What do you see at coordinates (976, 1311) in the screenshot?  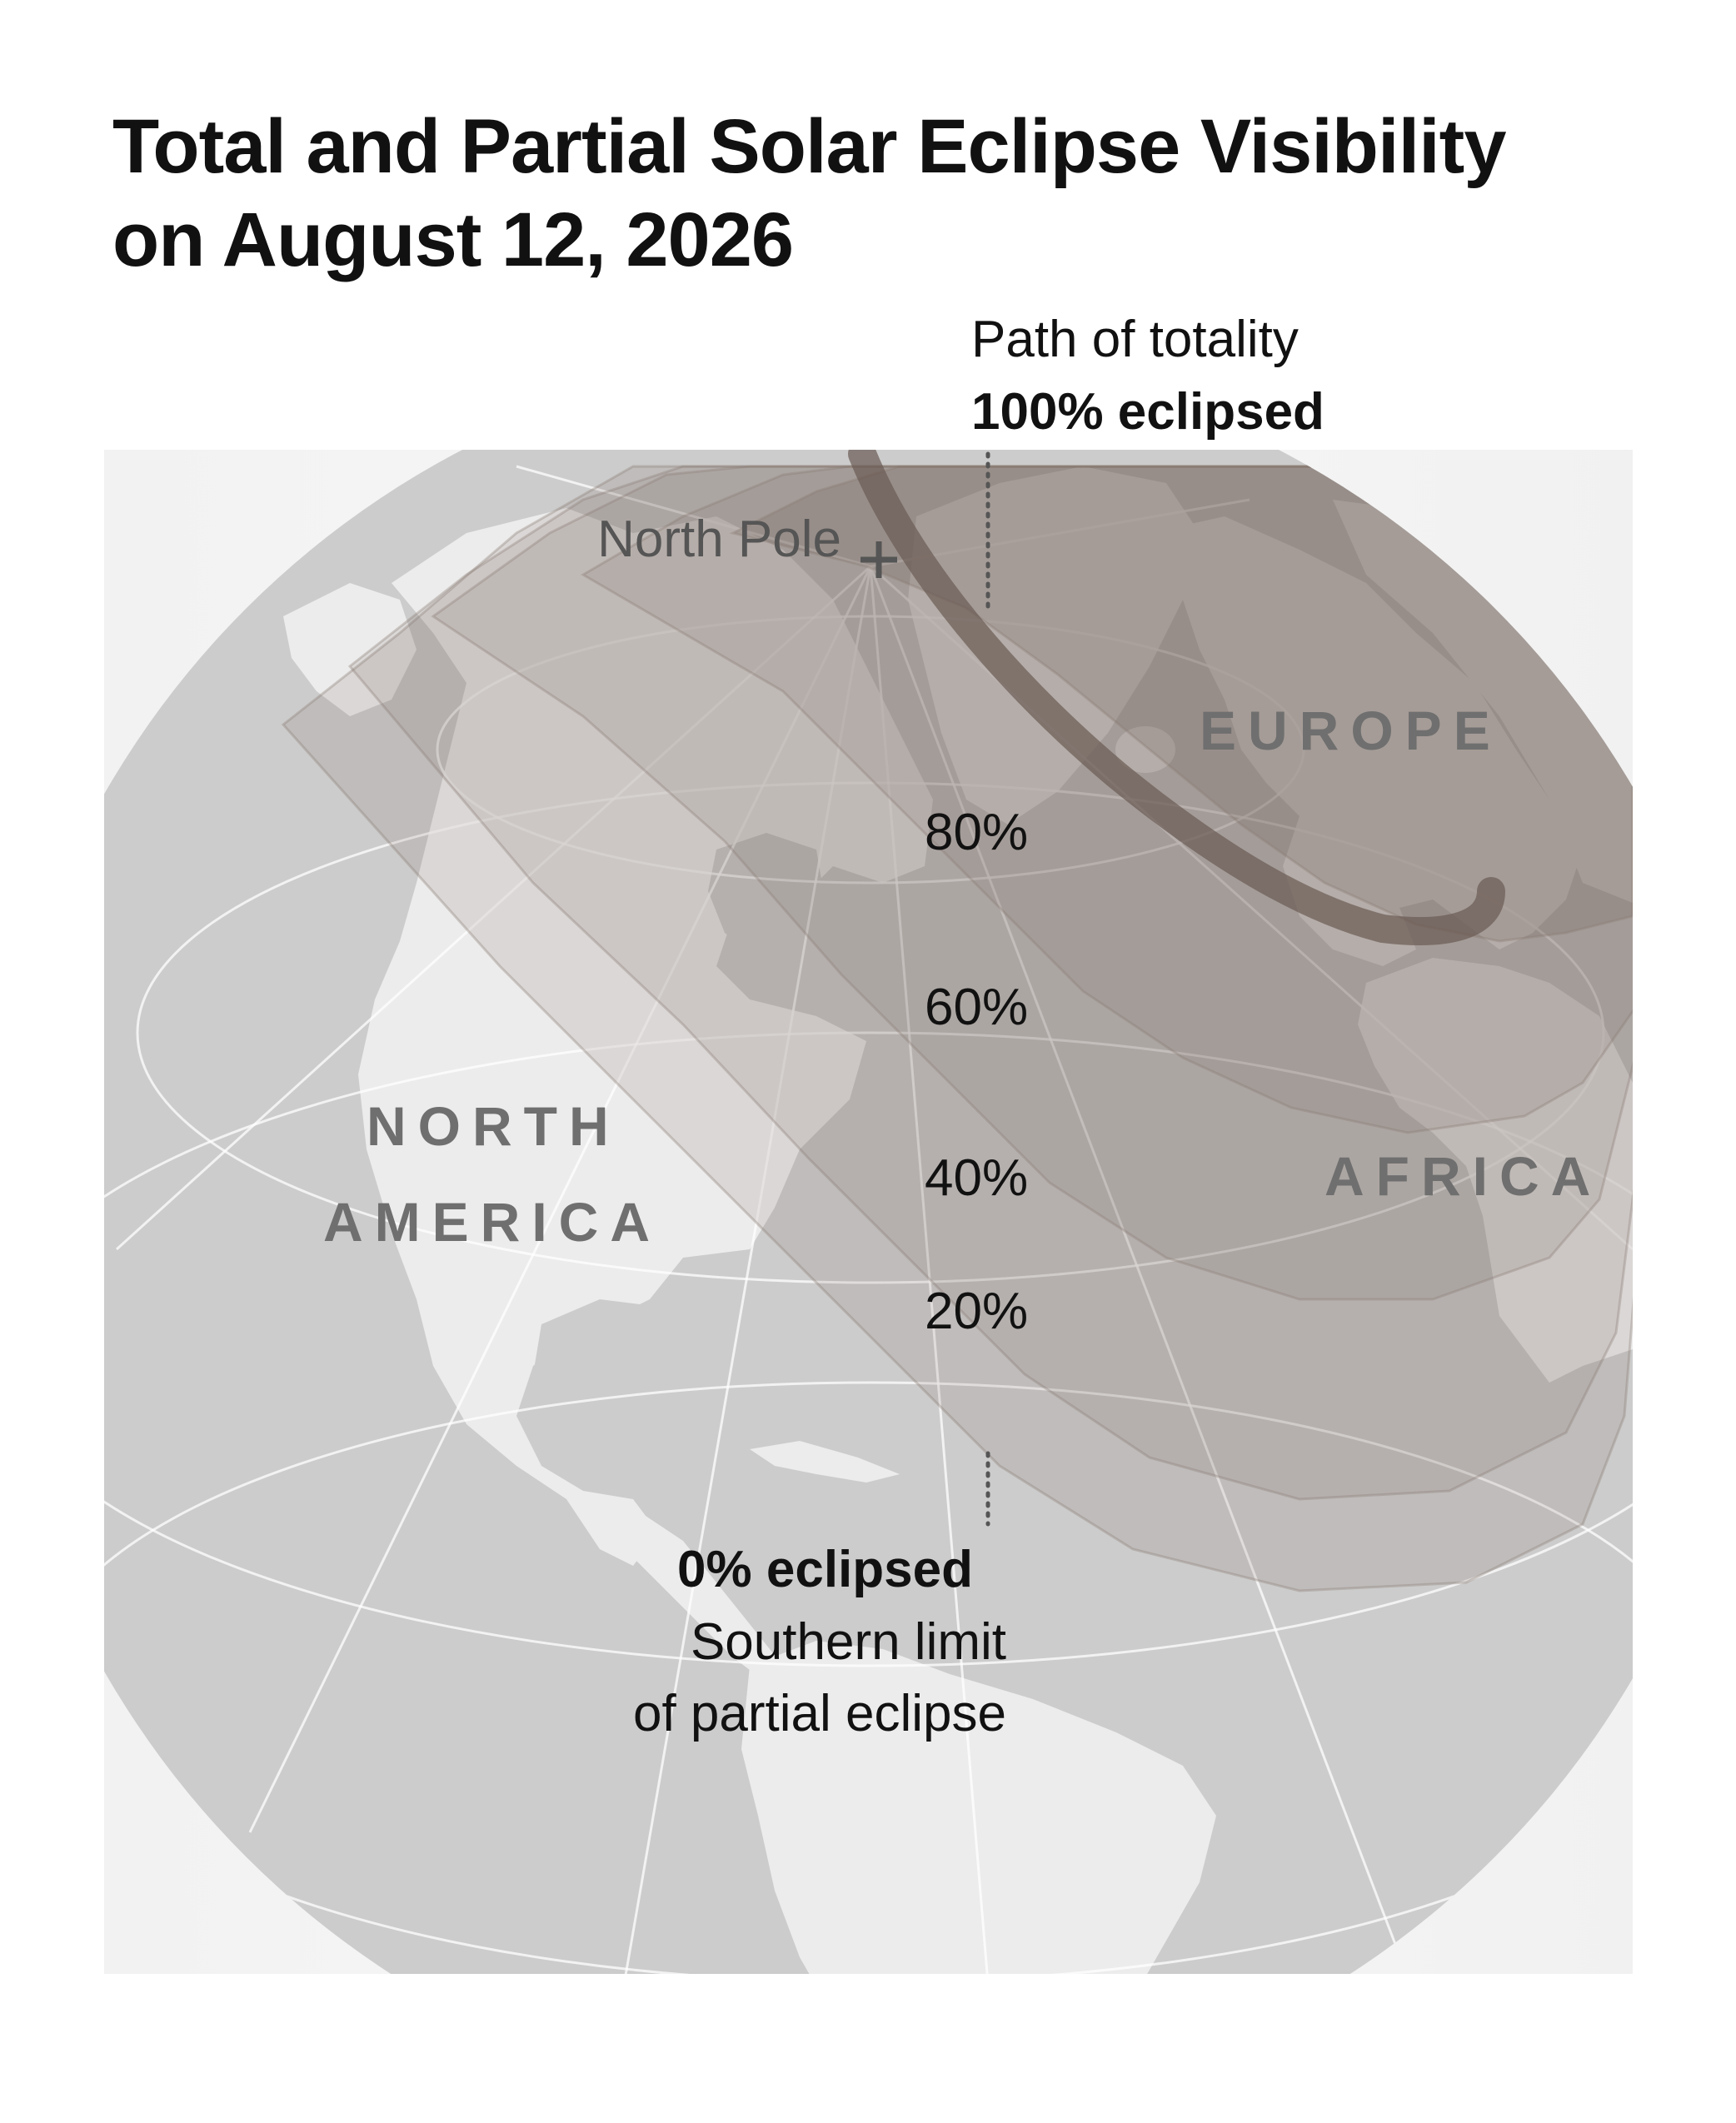 I see `band-label-20: 20%` at bounding box center [976, 1311].